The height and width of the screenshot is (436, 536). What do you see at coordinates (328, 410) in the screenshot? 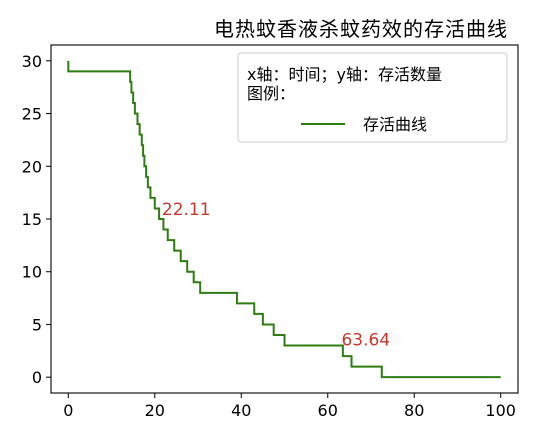
I see `x-tick-label: 60` at bounding box center [328, 410].